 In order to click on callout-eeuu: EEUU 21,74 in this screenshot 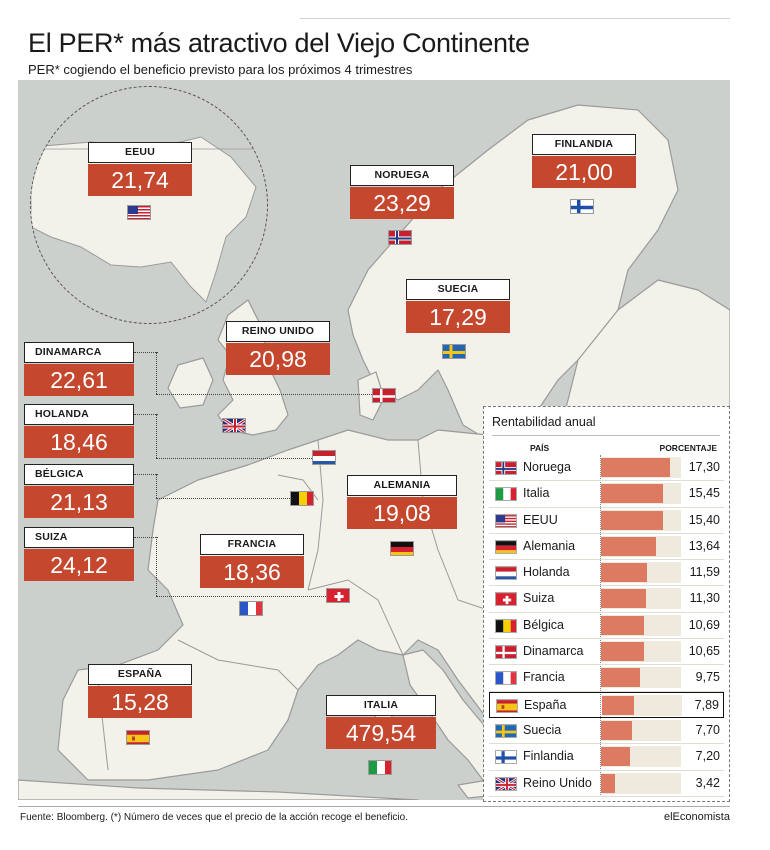, I will do `click(140, 169)`.